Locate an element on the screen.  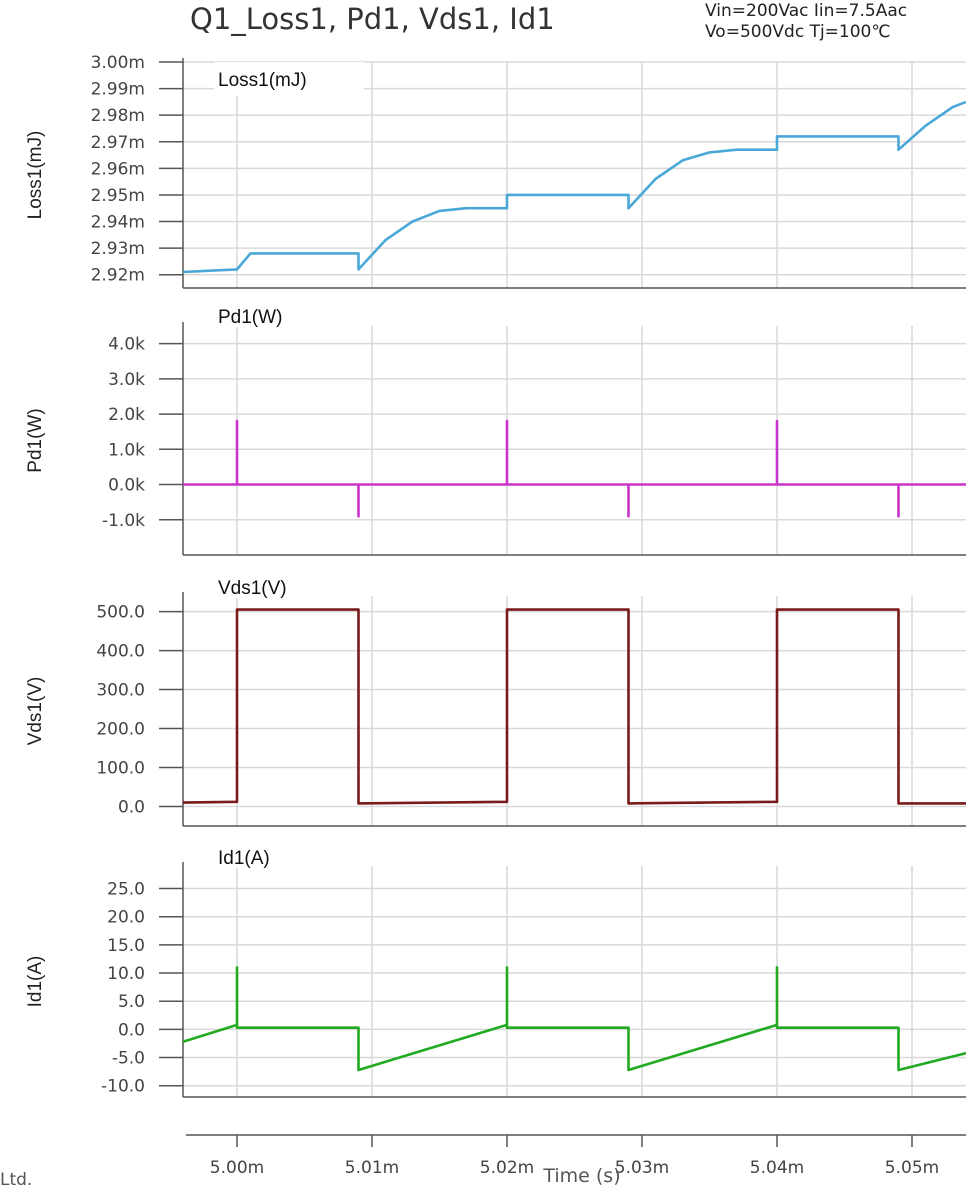
pd-ytick-label-2: 1.0k is located at coordinates (126, 450).